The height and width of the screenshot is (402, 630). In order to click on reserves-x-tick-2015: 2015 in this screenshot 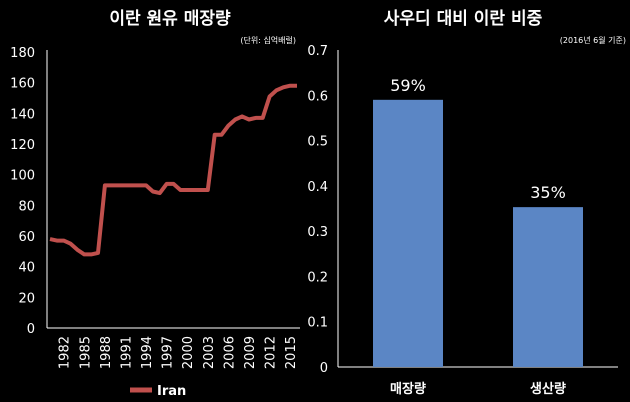, I will do `click(291, 352)`.